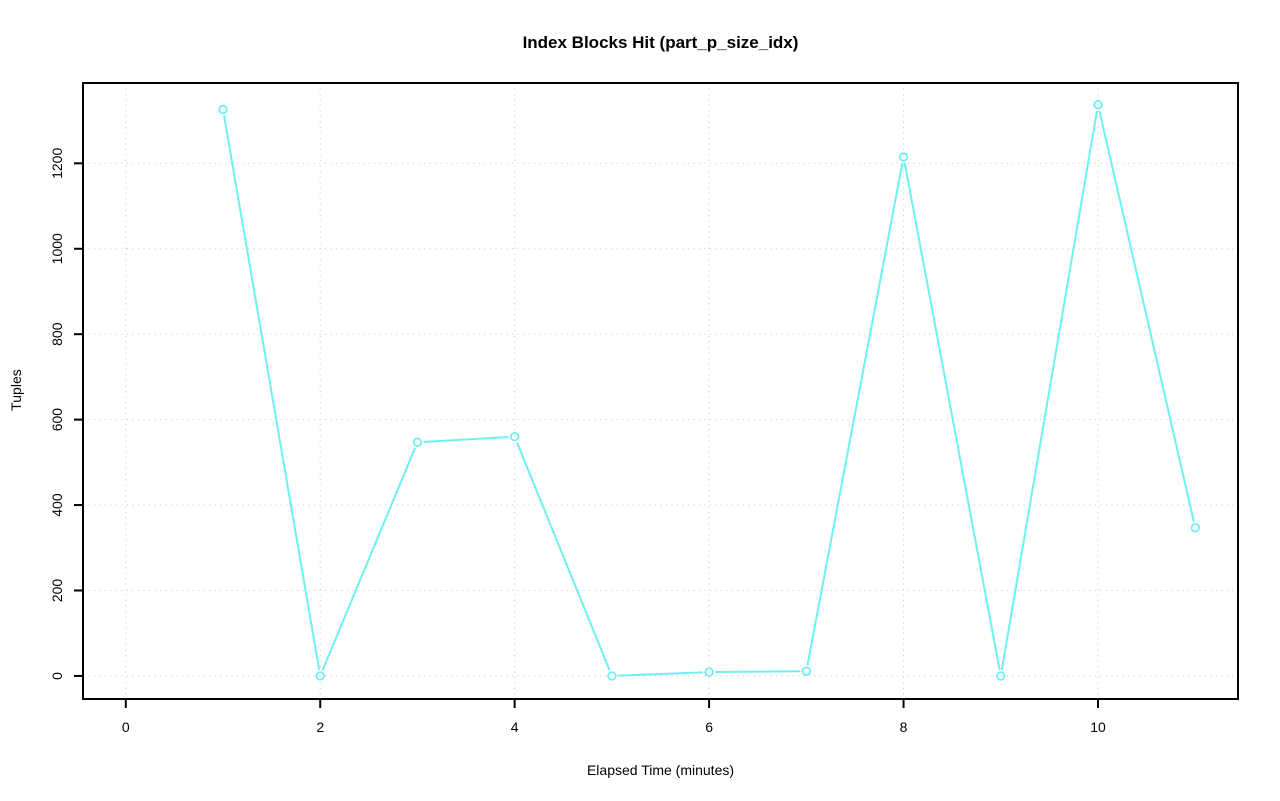  I want to click on chart-title: Index Blocks Hit (part_p_size_idx), so click(660, 42).